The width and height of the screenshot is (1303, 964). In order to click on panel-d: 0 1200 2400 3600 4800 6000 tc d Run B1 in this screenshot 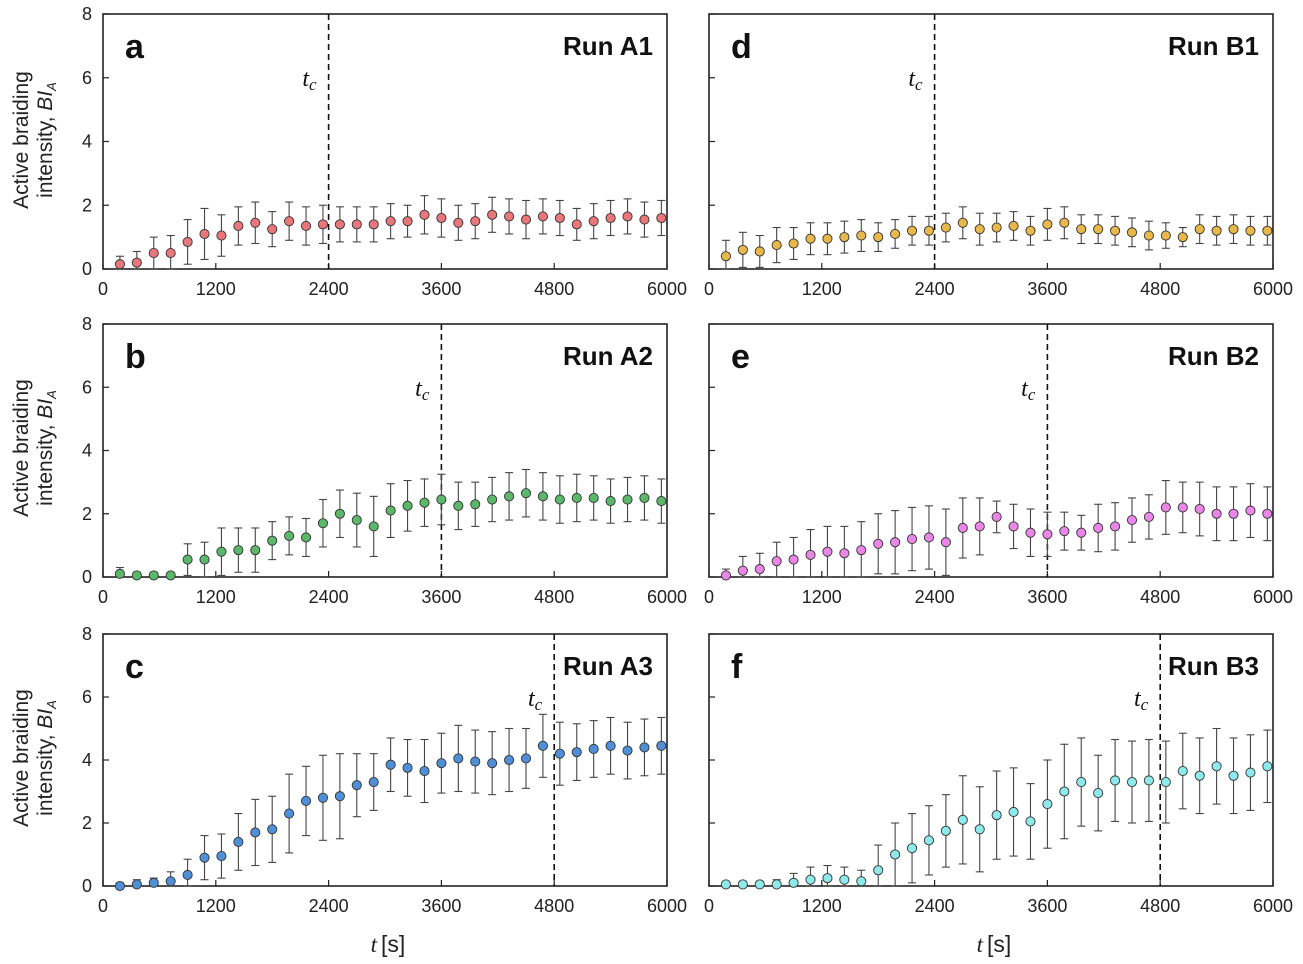, I will do `click(998, 156)`.